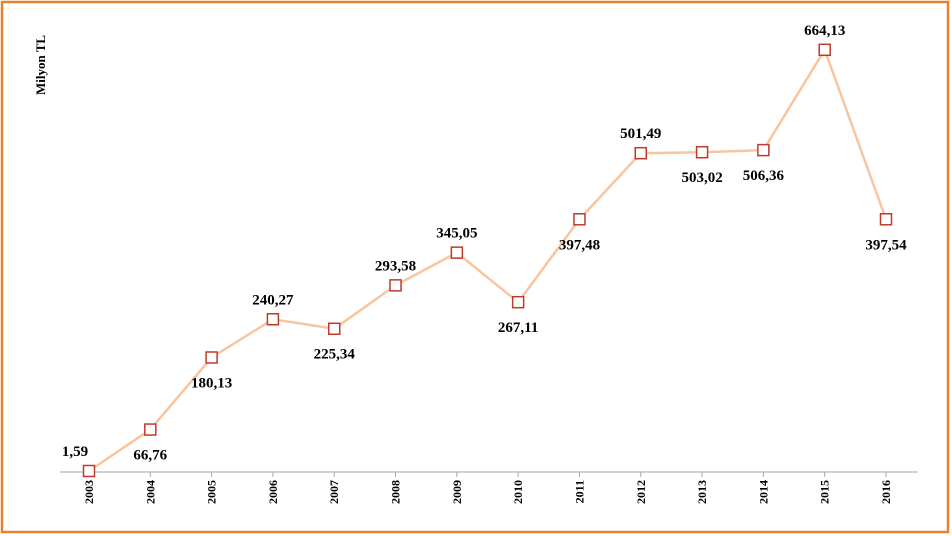 Image resolution: width=952 pixels, height=536 pixels. What do you see at coordinates (89, 492) in the screenshot?
I see `x-tick-label: 2003` at bounding box center [89, 492].